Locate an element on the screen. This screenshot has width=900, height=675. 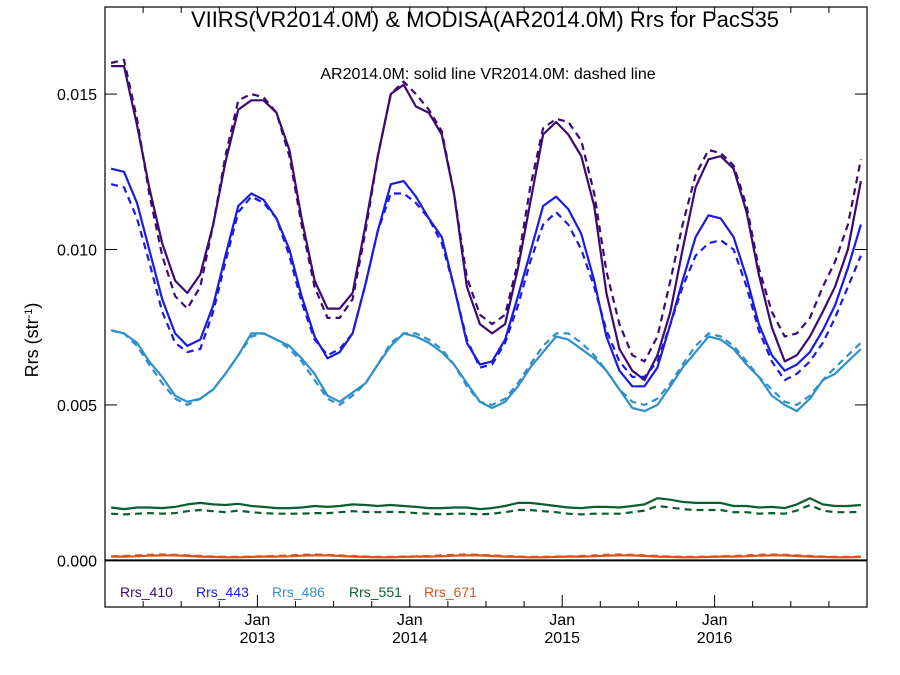
y-axis-label-close: ) is located at coordinates (32, 306).